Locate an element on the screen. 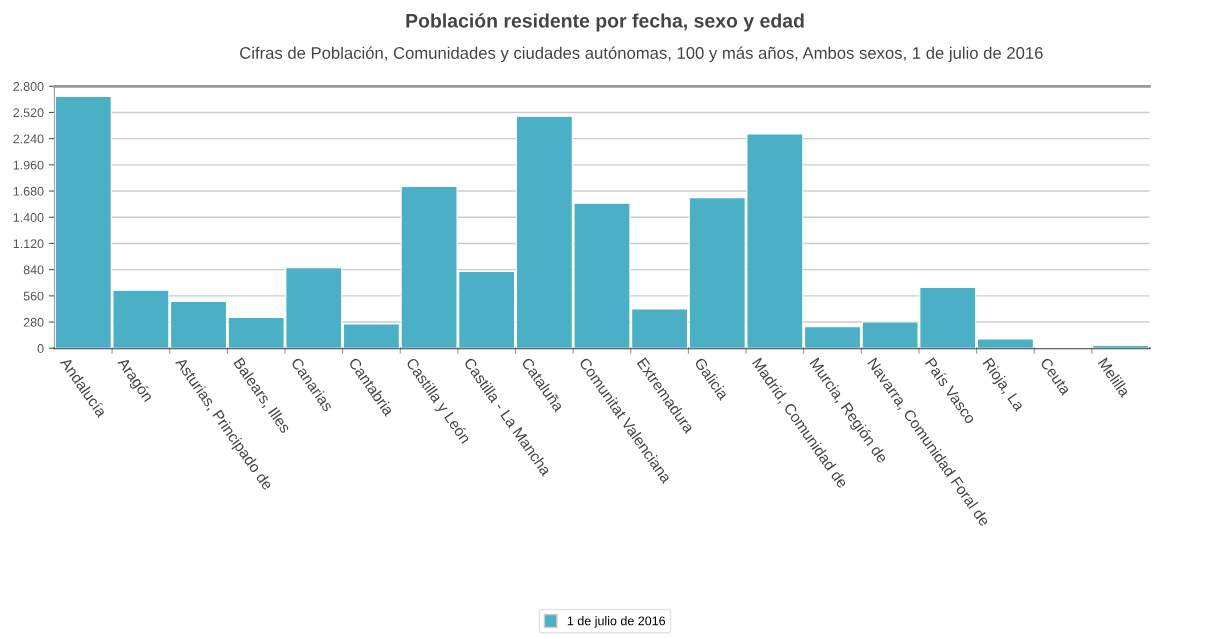  y-tick-label: 2.800 is located at coordinates (28, 86).